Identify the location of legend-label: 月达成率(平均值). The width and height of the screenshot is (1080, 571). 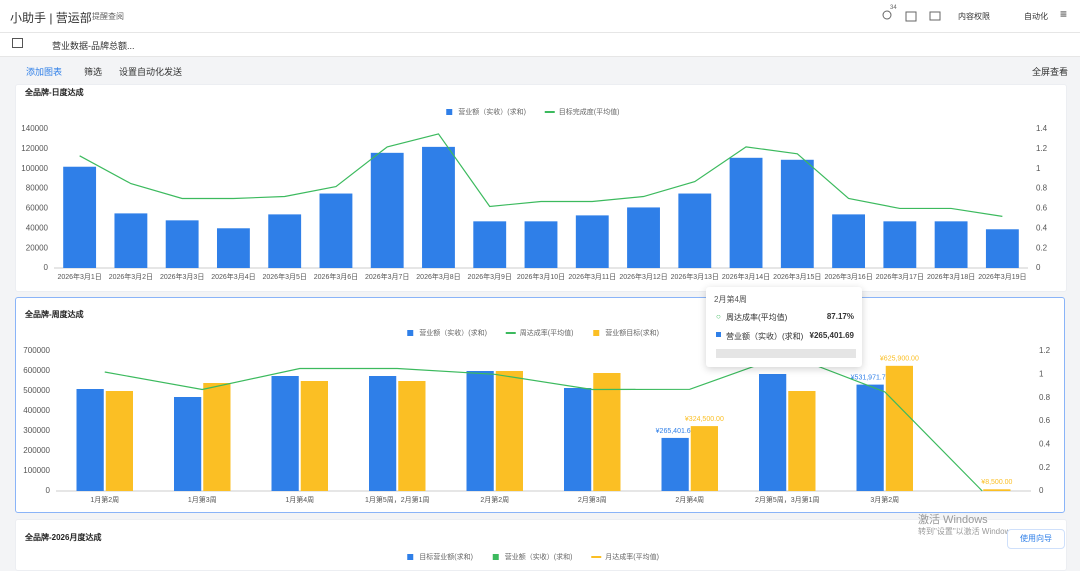
(632, 556).